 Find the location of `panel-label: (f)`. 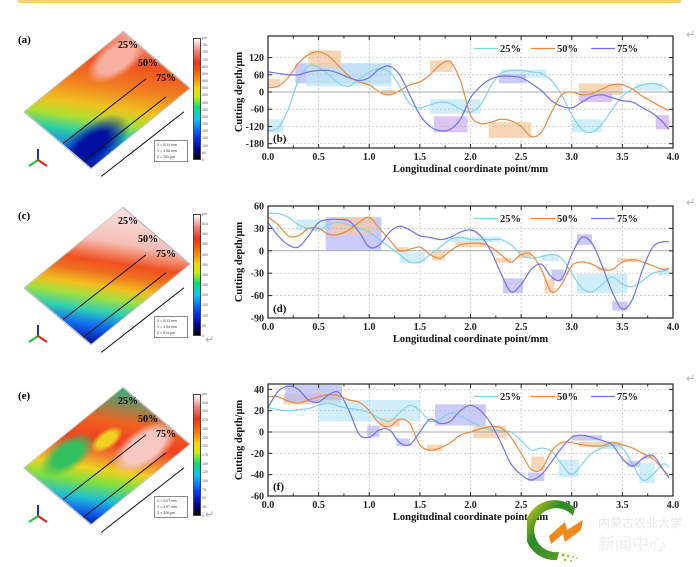

panel-label: (f) is located at coordinates (278, 487).